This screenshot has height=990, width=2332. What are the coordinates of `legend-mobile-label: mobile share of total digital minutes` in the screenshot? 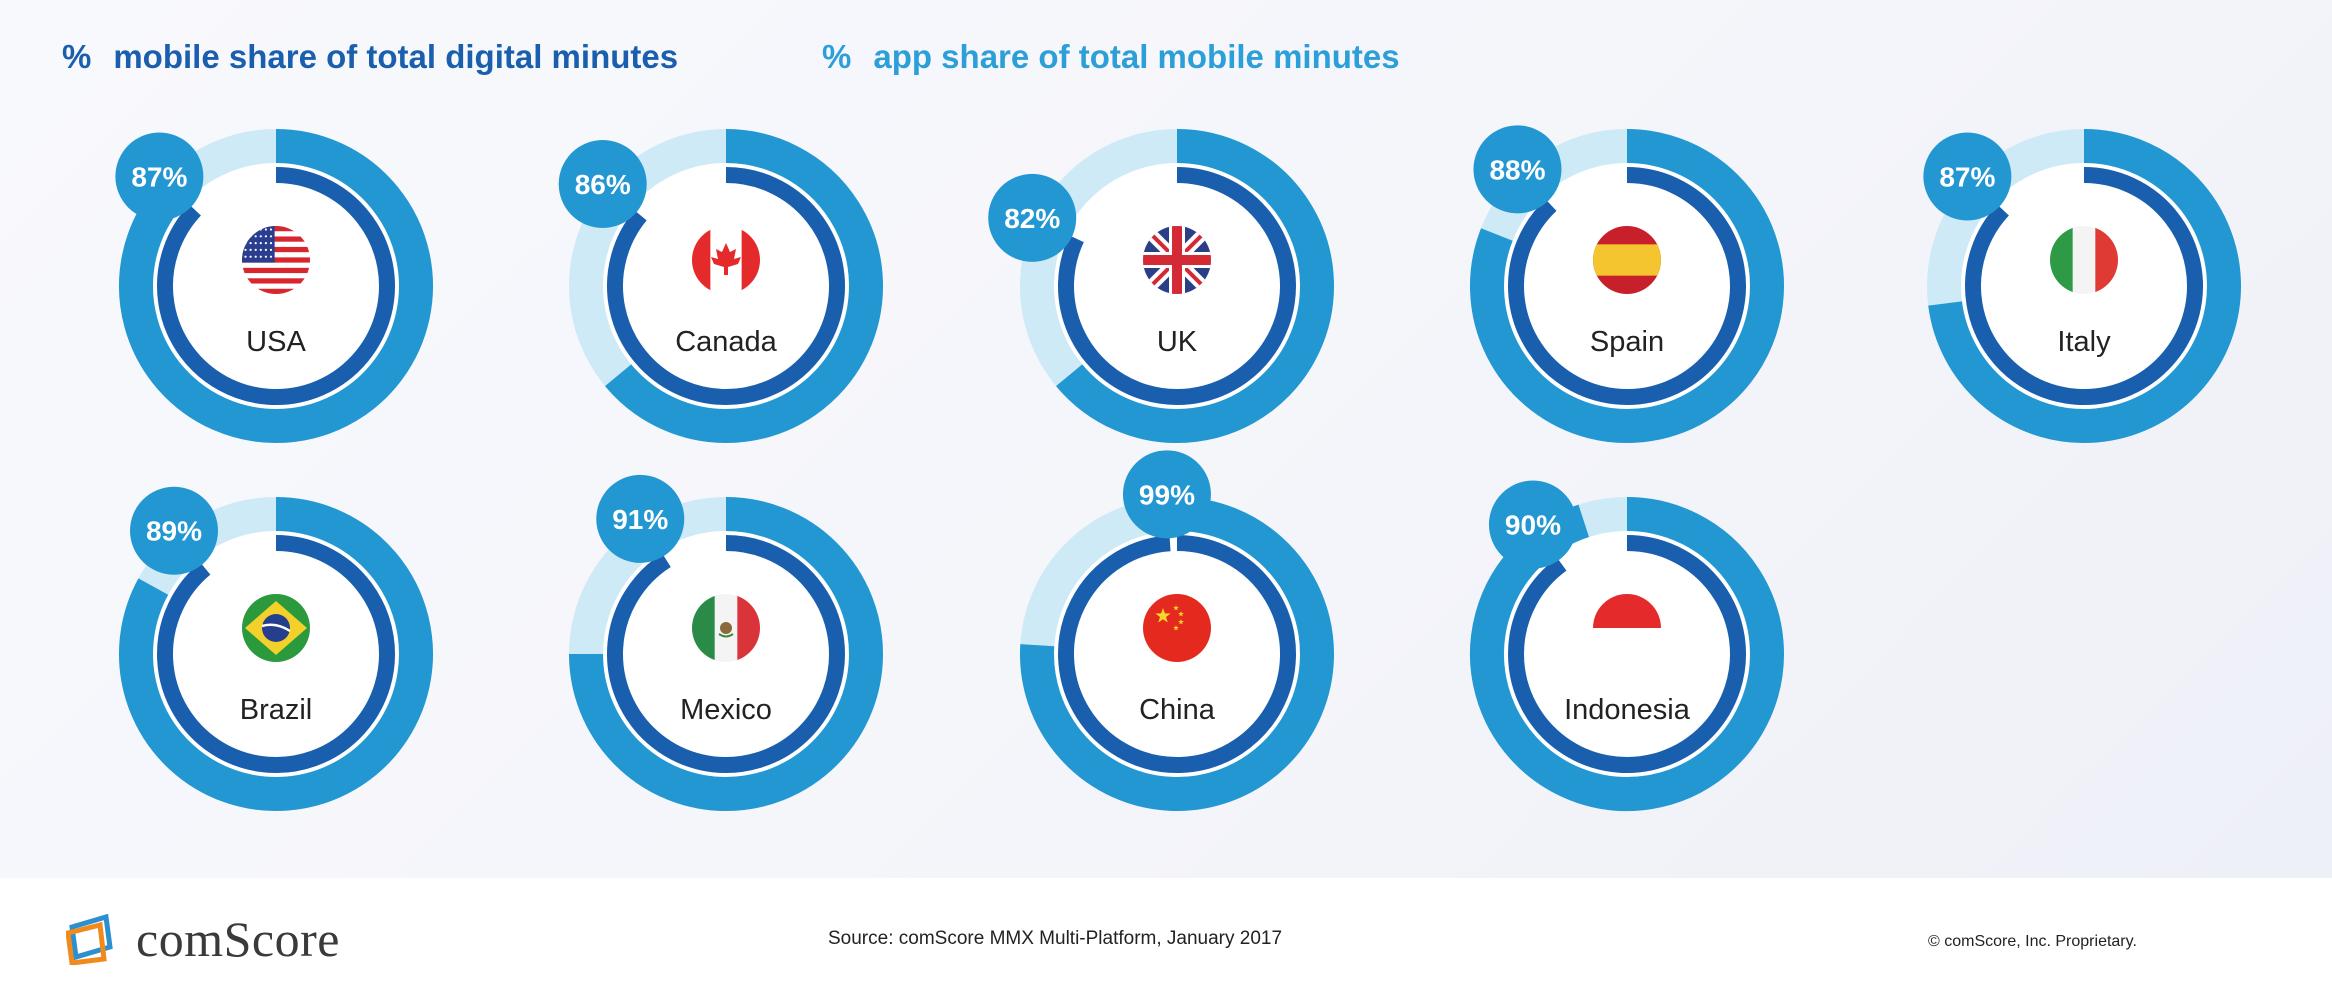 It's located at (396, 56).